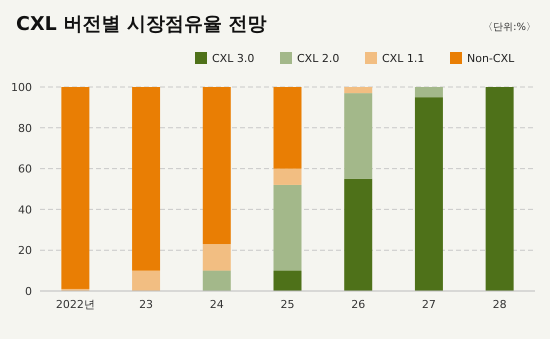 The width and height of the screenshot is (550, 339). I want to click on x-tick-label: 27, so click(429, 304).